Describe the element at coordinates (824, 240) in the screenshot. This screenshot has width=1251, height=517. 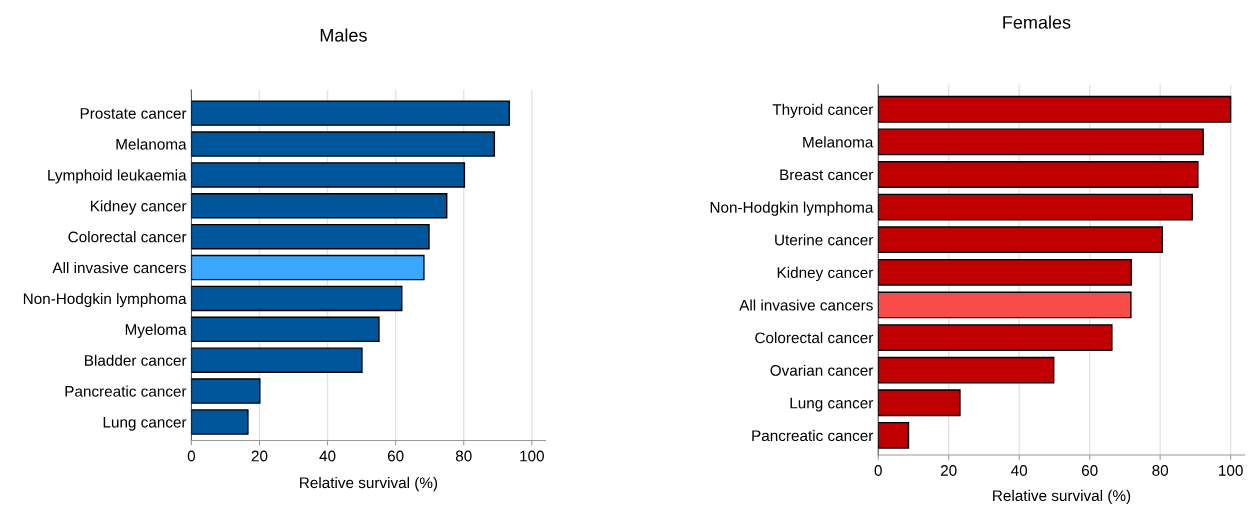
I see `y-tick-label: Uterine cancer` at that location.